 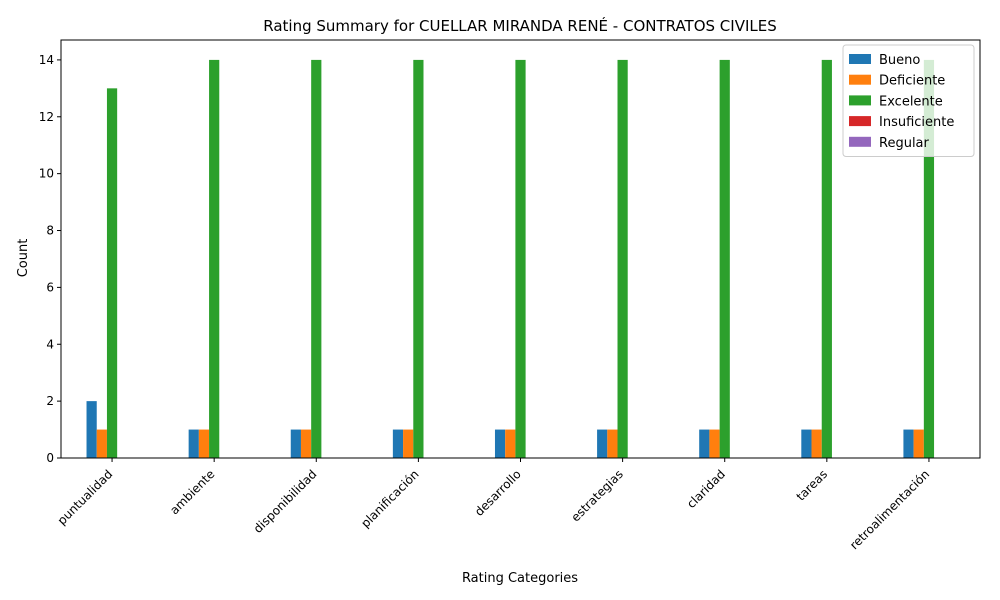 What do you see at coordinates (50, 458) in the screenshot?
I see `y-tick-label: 0` at bounding box center [50, 458].